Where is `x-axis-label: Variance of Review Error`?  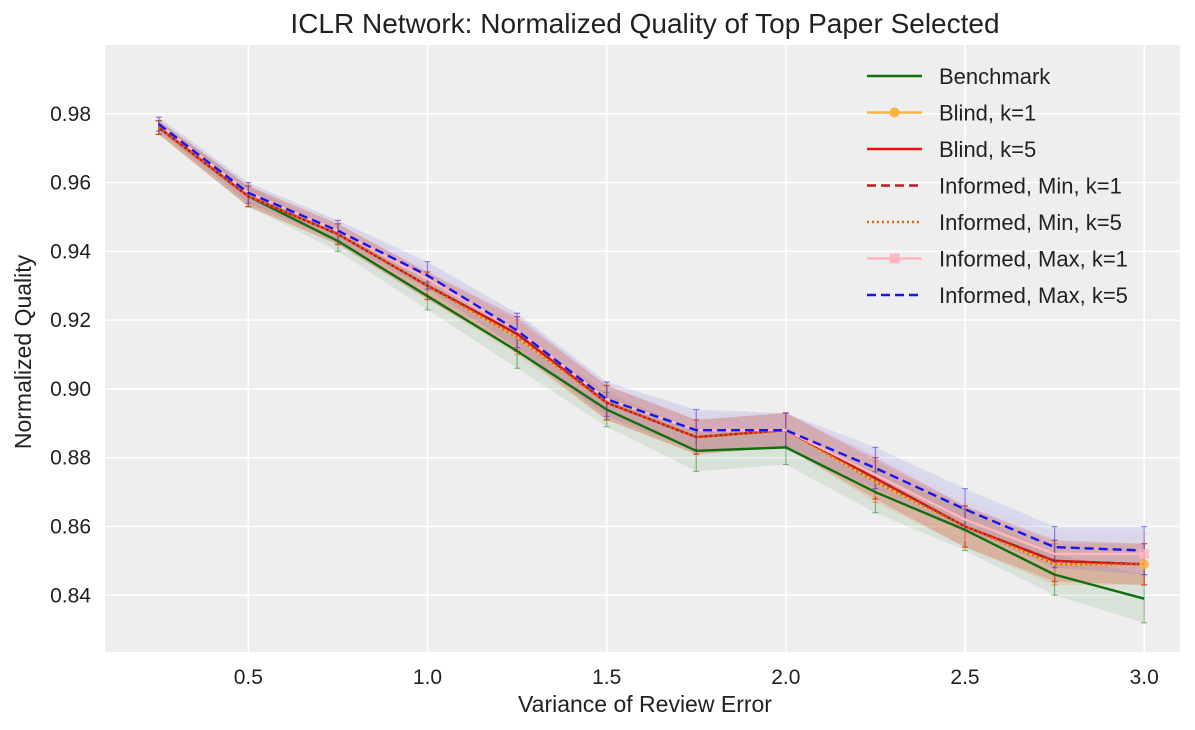
x-axis-label: Variance of Review Error is located at coordinates (645, 704).